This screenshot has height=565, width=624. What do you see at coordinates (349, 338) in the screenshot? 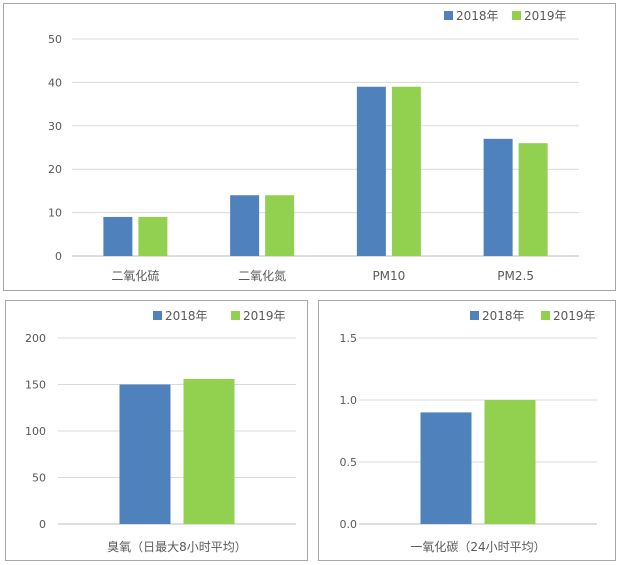
I see `y-tick-label: 1.5` at bounding box center [349, 338].